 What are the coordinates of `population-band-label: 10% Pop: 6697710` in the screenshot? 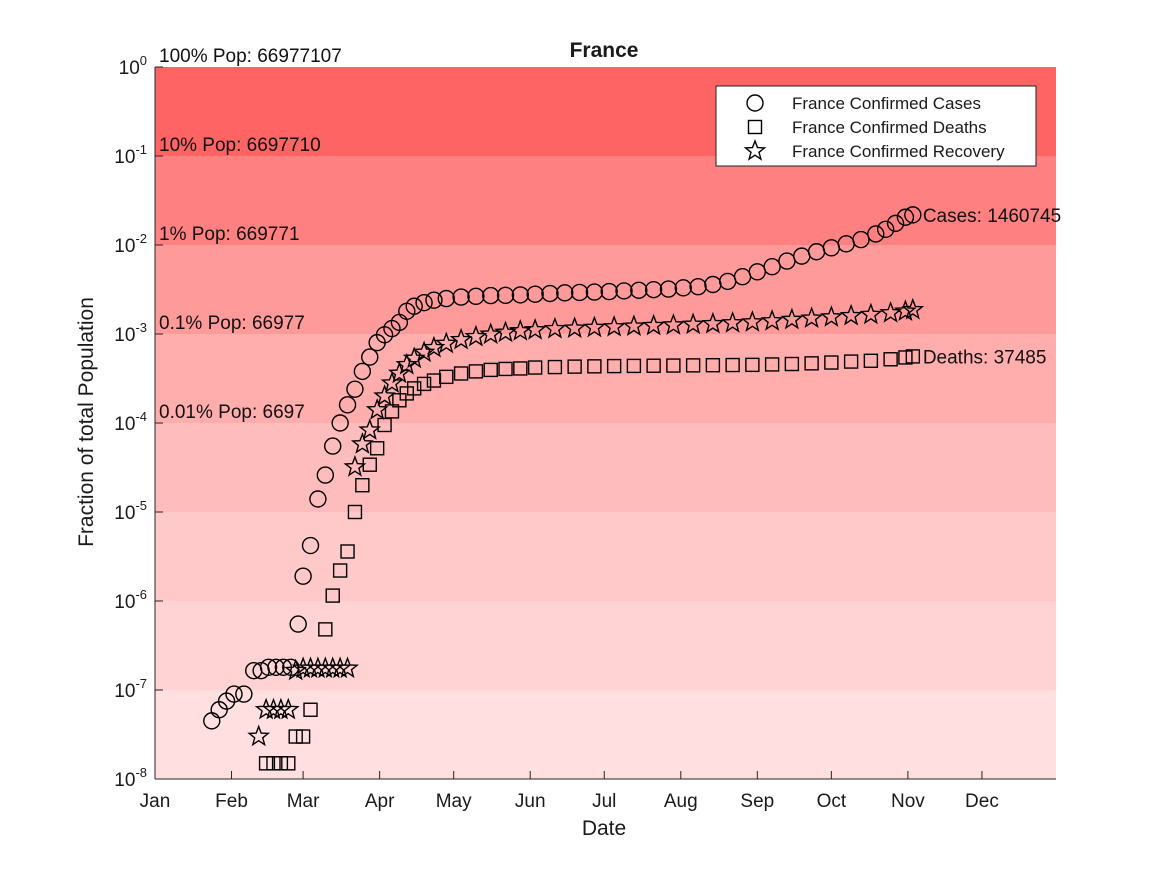 It's located at (240, 145).